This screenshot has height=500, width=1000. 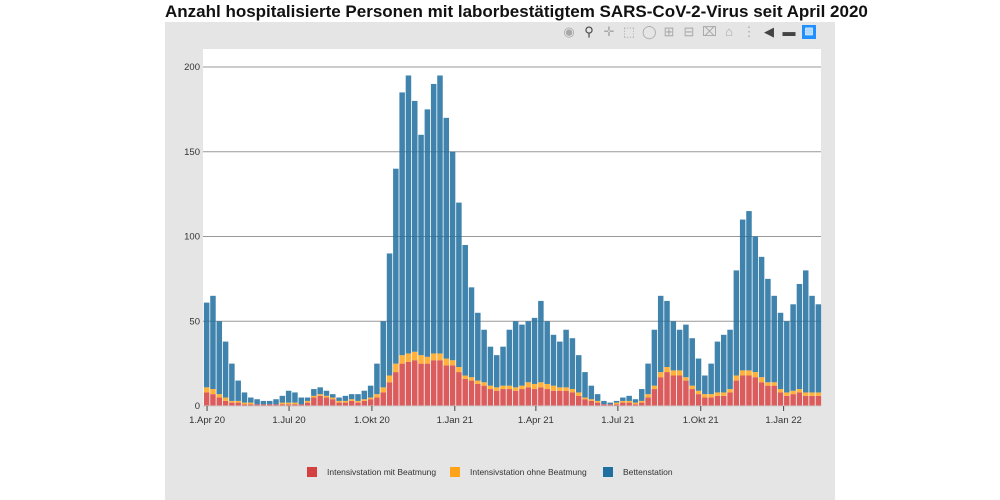 I want to click on camera-icon: ◉, so click(x=569, y=31).